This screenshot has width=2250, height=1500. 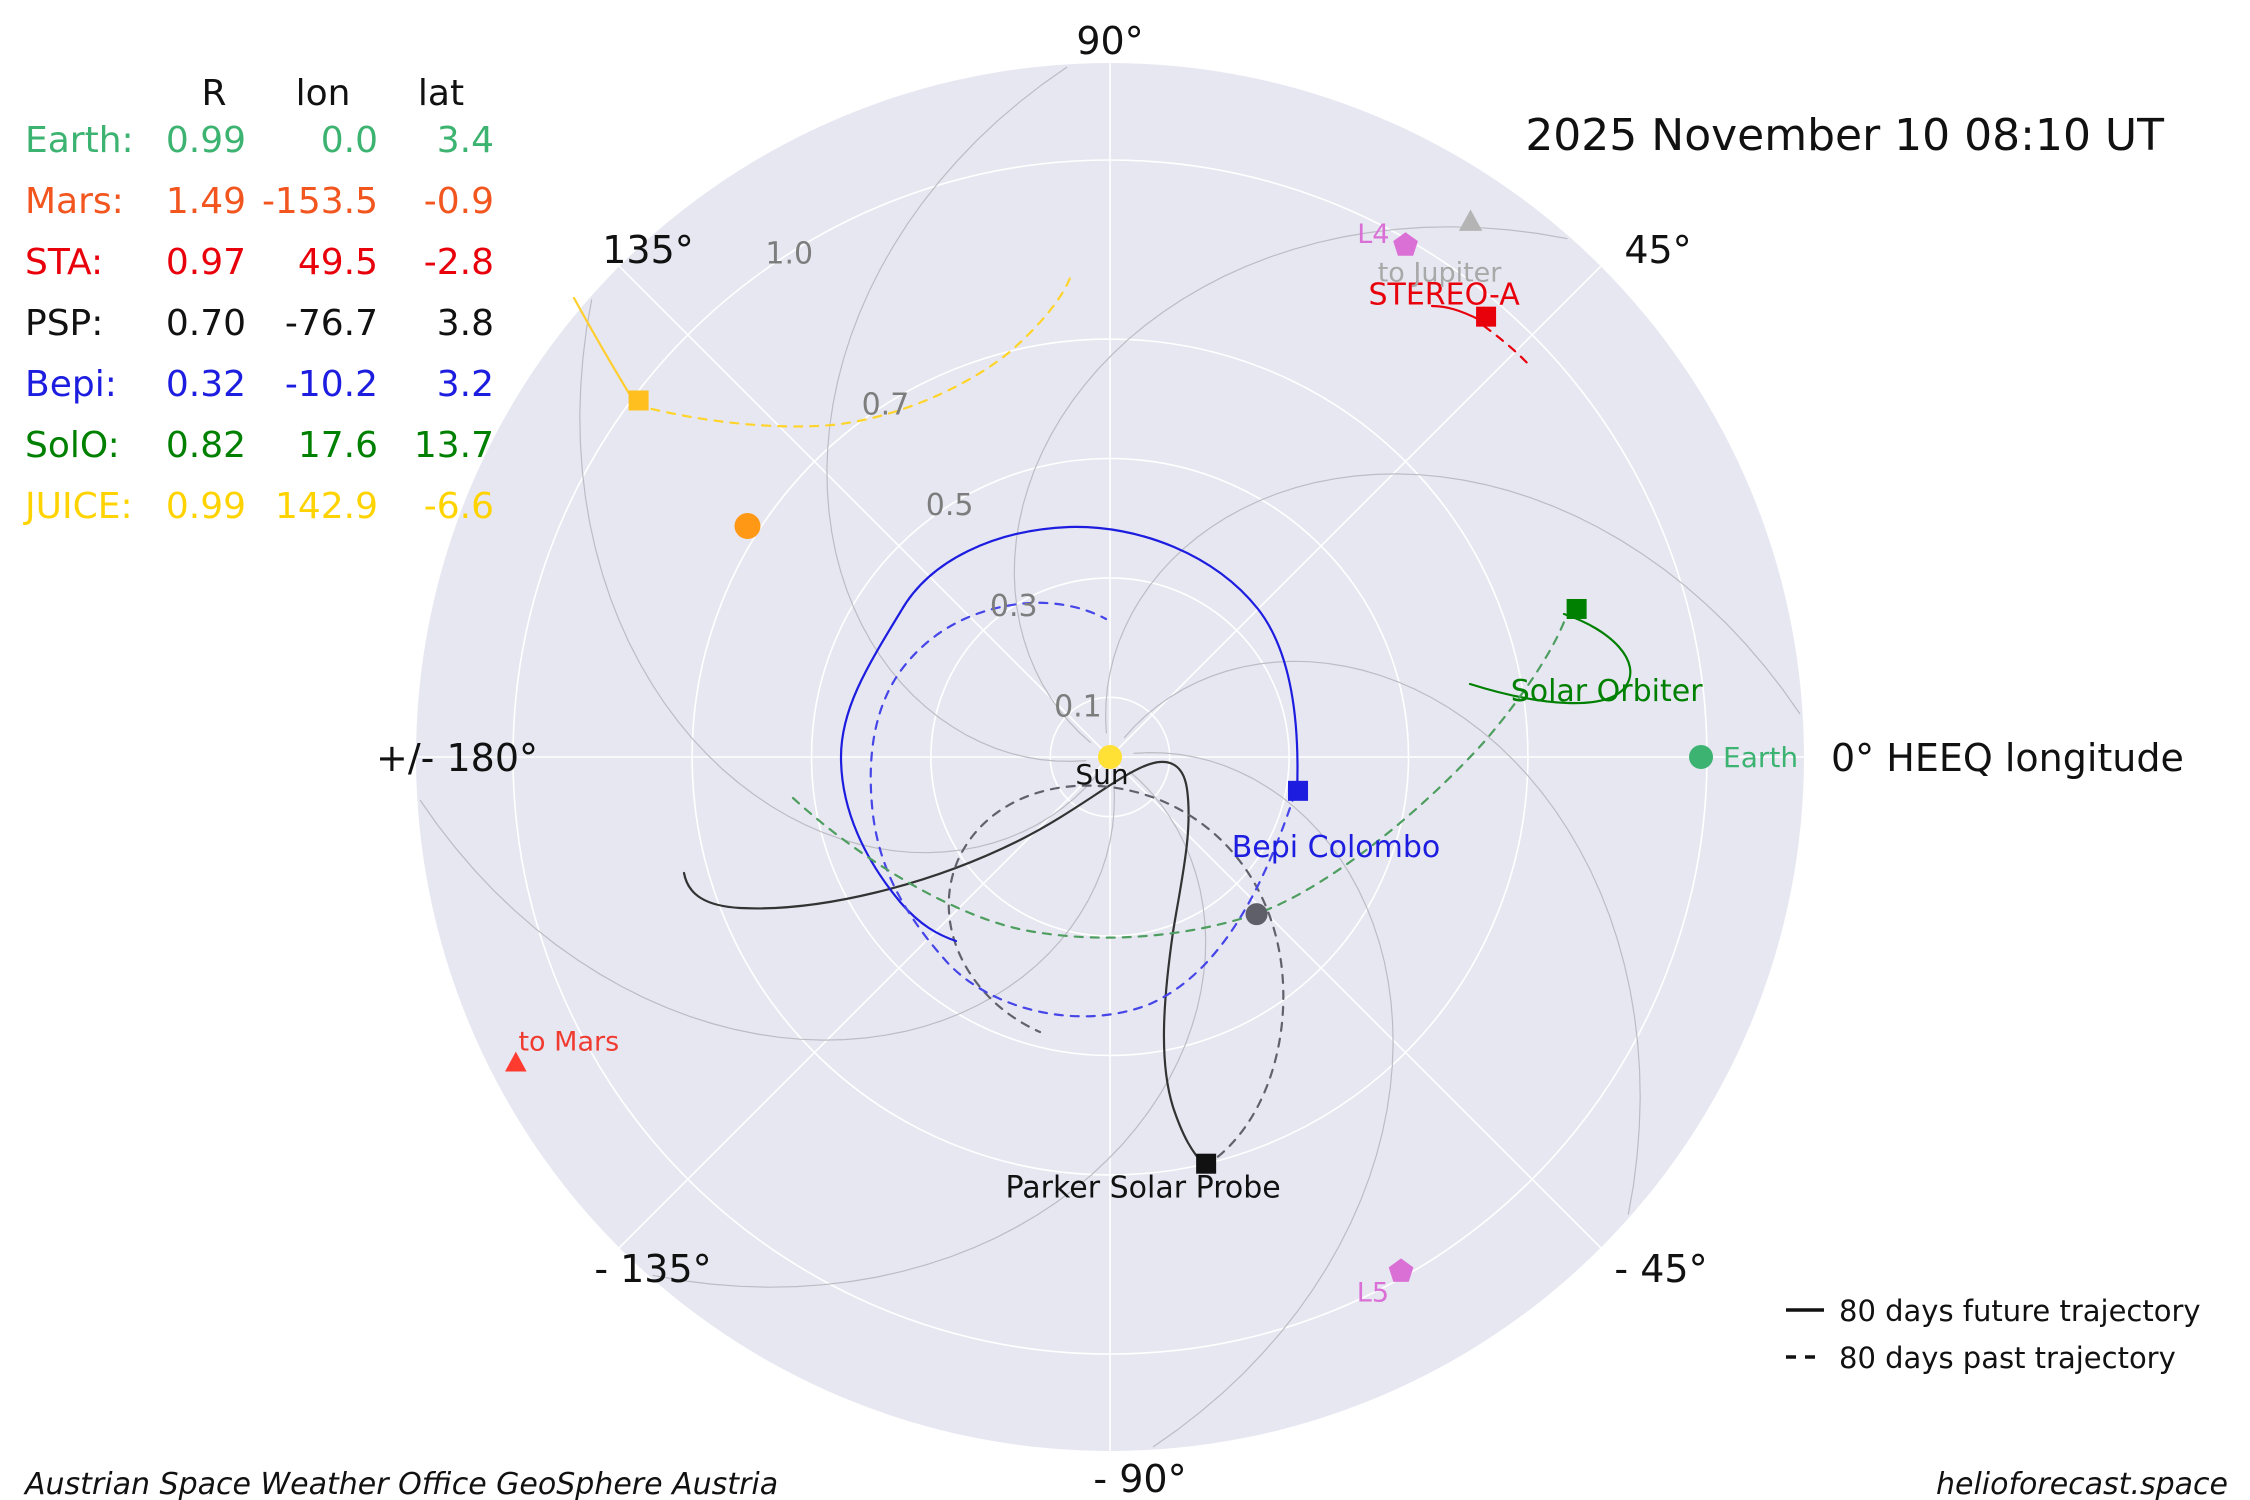 What do you see at coordinates (1206, 1163) in the screenshot?
I see `marker-parker-solar-probe` at bounding box center [1206, 1163].